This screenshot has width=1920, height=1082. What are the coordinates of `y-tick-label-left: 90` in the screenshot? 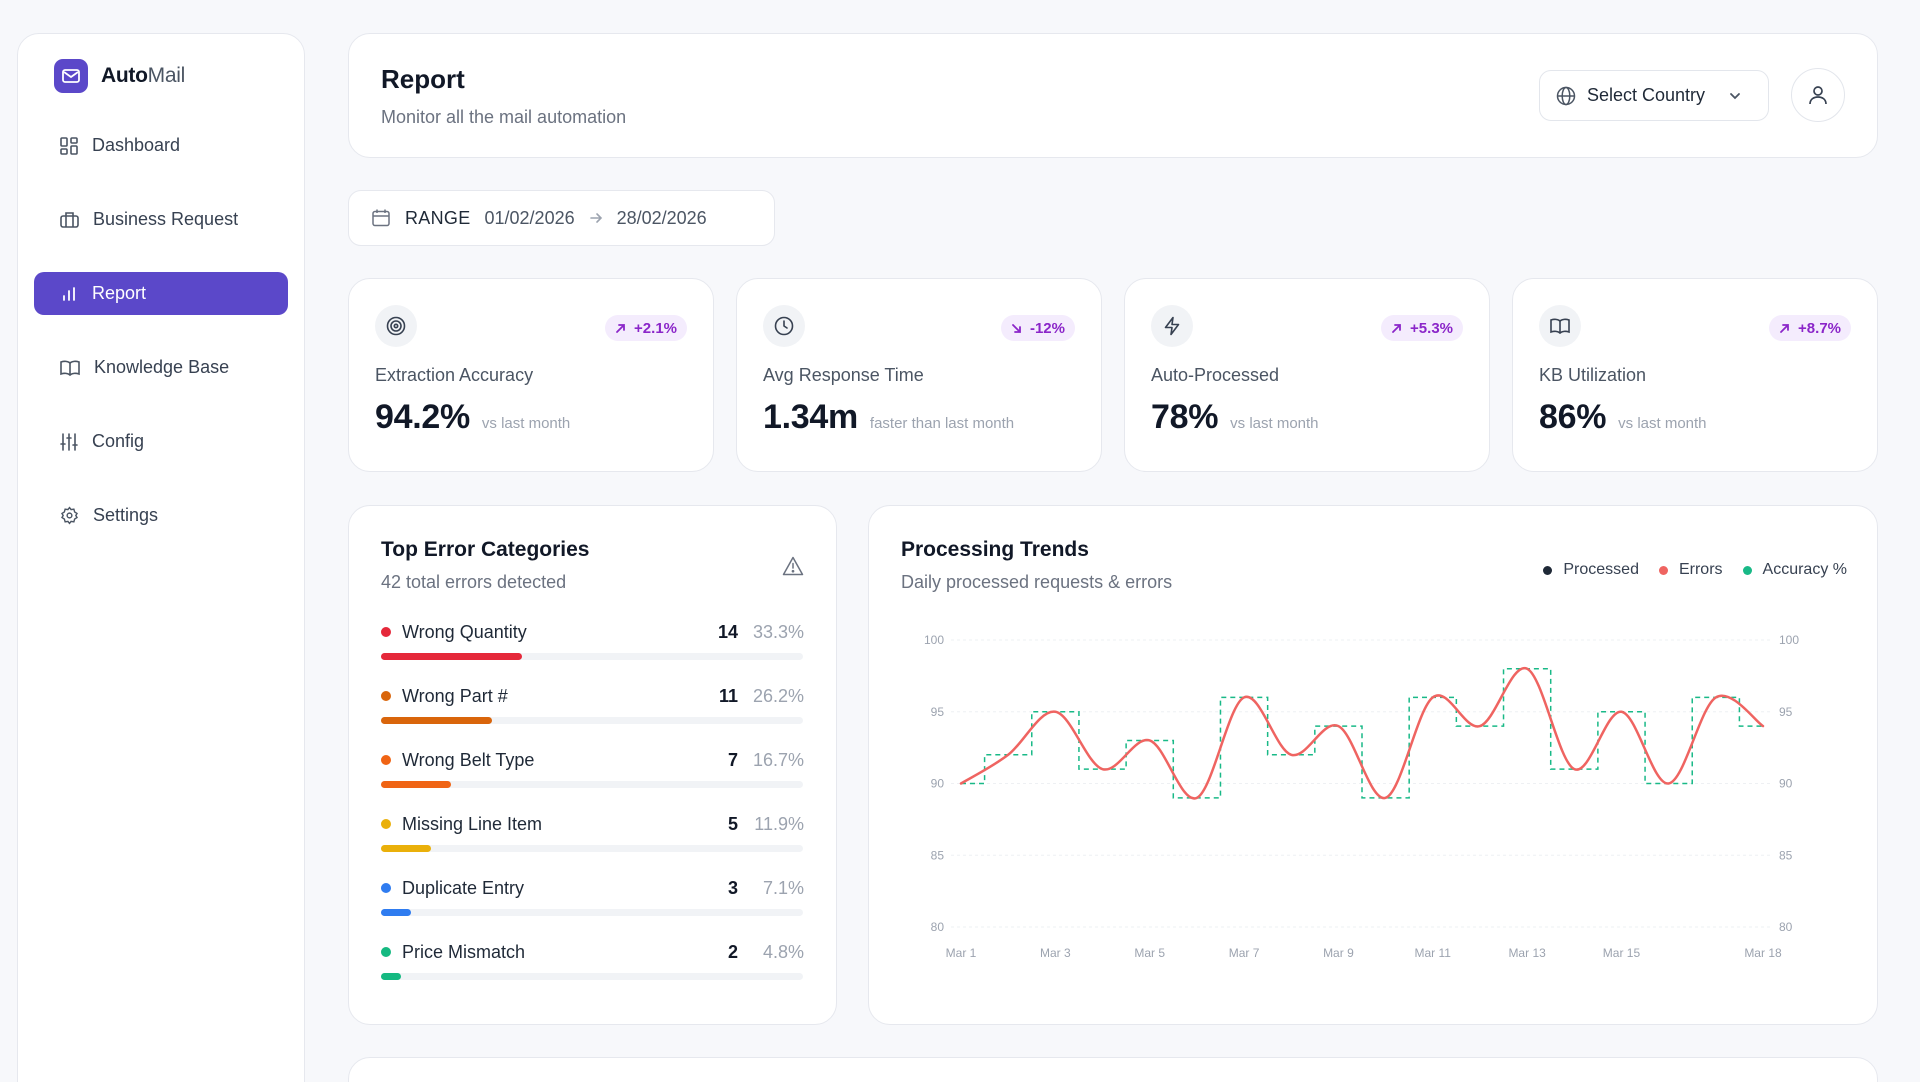 It's located at (938, 784).